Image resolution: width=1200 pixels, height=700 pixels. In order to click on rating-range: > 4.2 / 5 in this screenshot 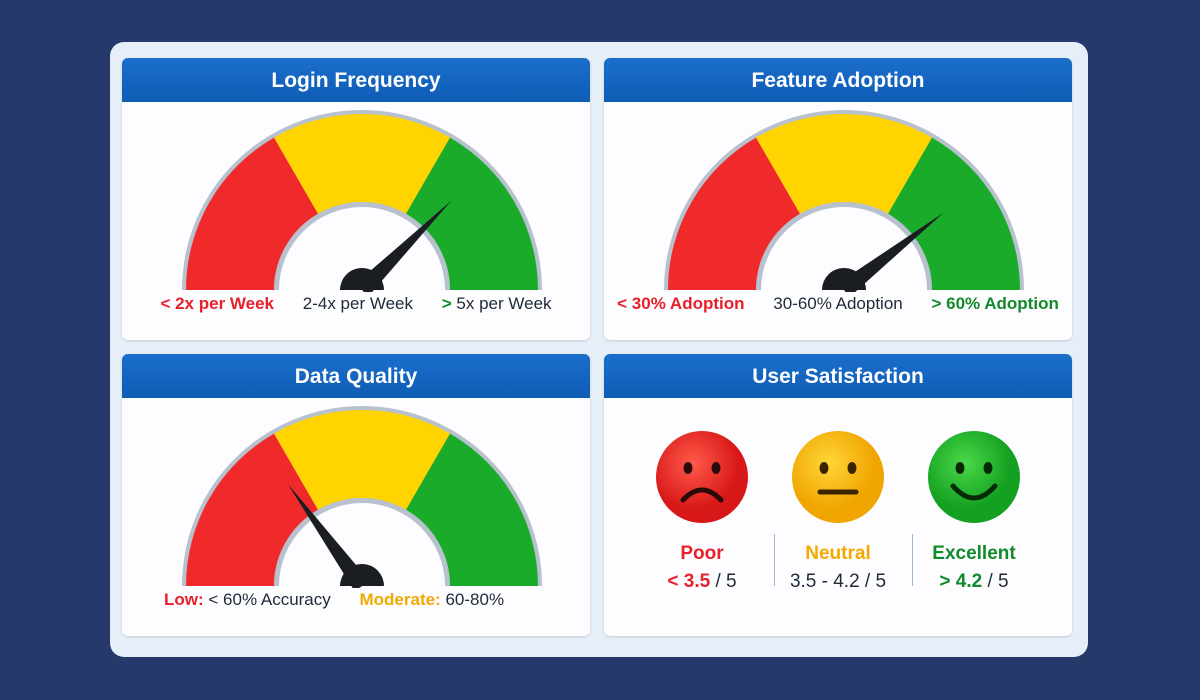, I will do `click(974, 581)`.